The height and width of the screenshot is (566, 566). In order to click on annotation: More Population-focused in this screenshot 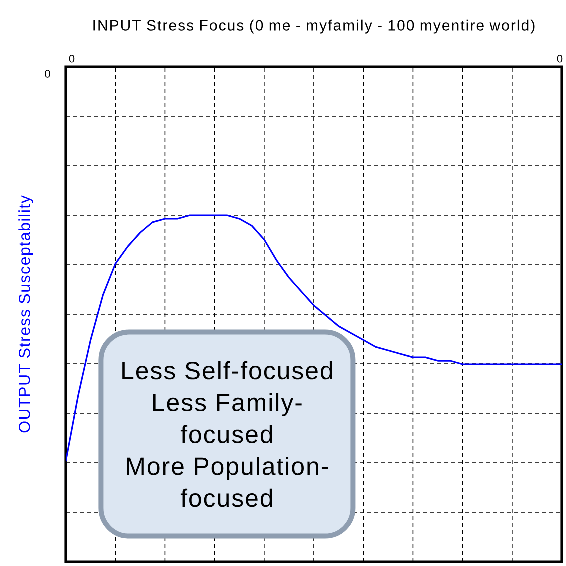, I will do `click(227, 482)`.